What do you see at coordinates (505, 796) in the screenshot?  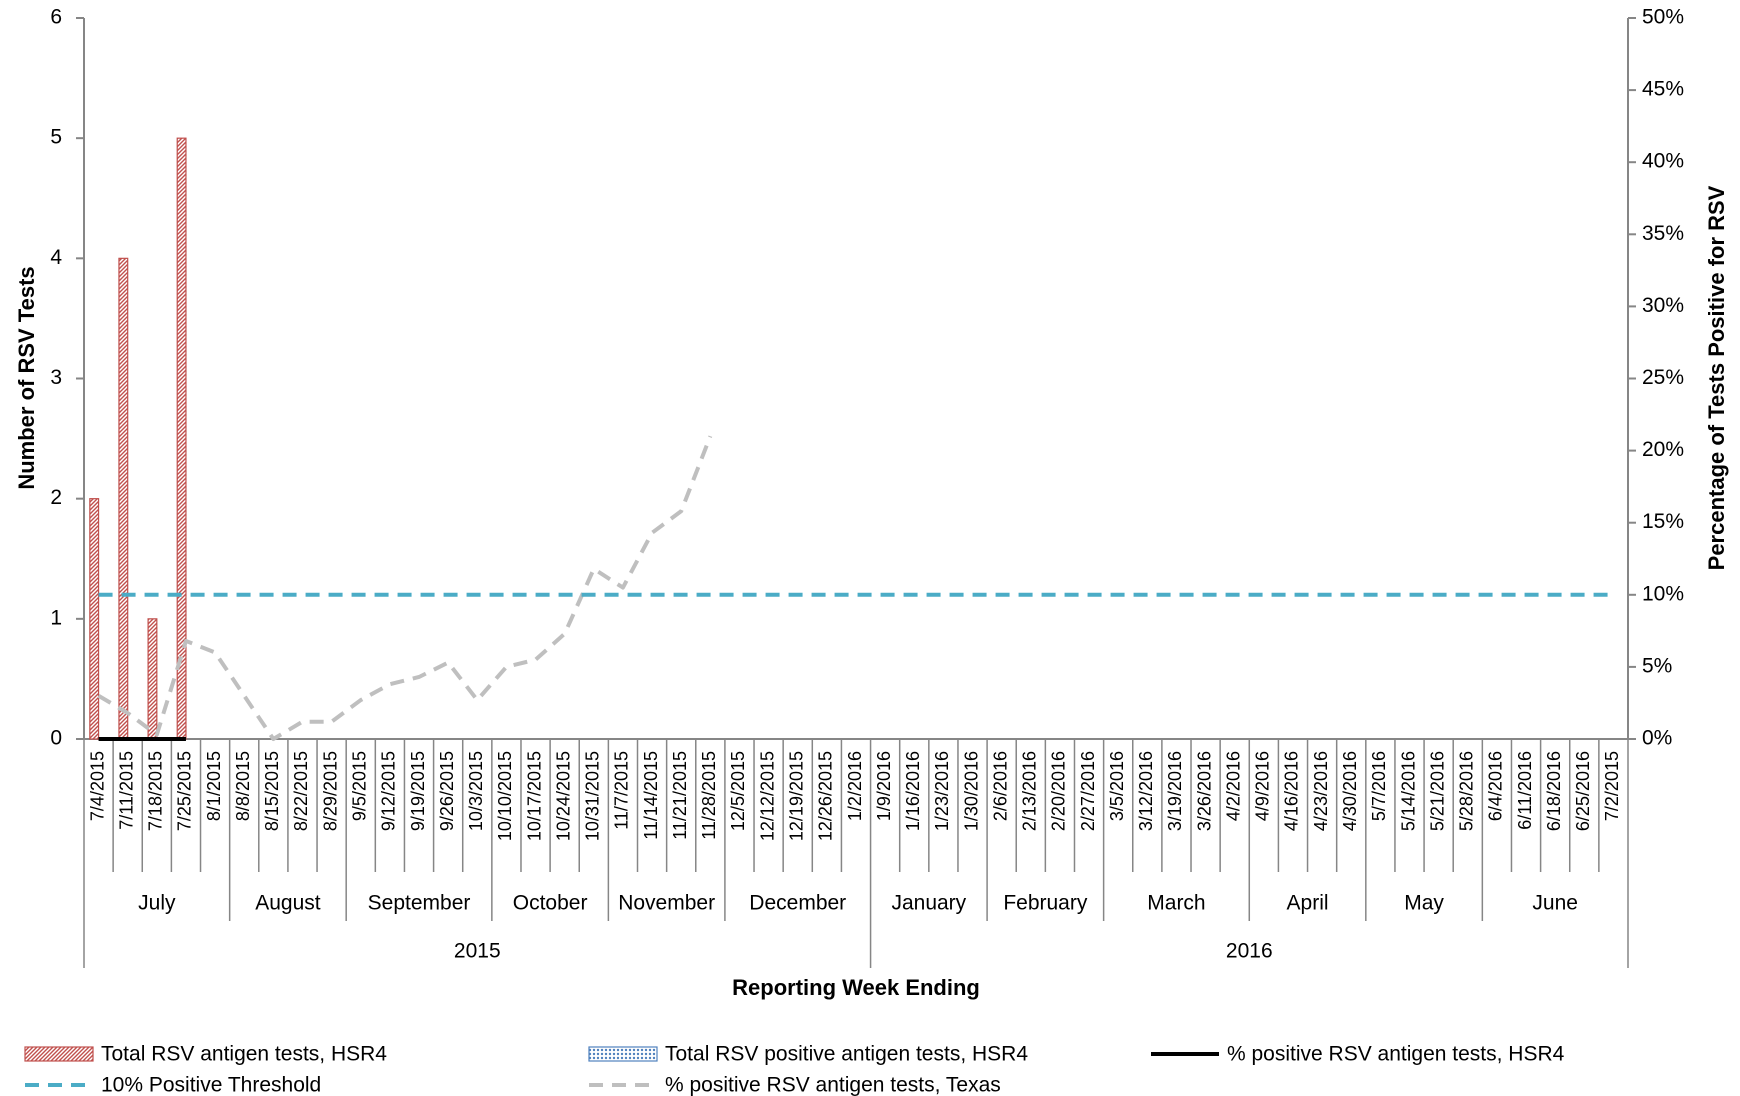 I see `x-tick-label: 10/10/2015` at bounding box center [505, 796].